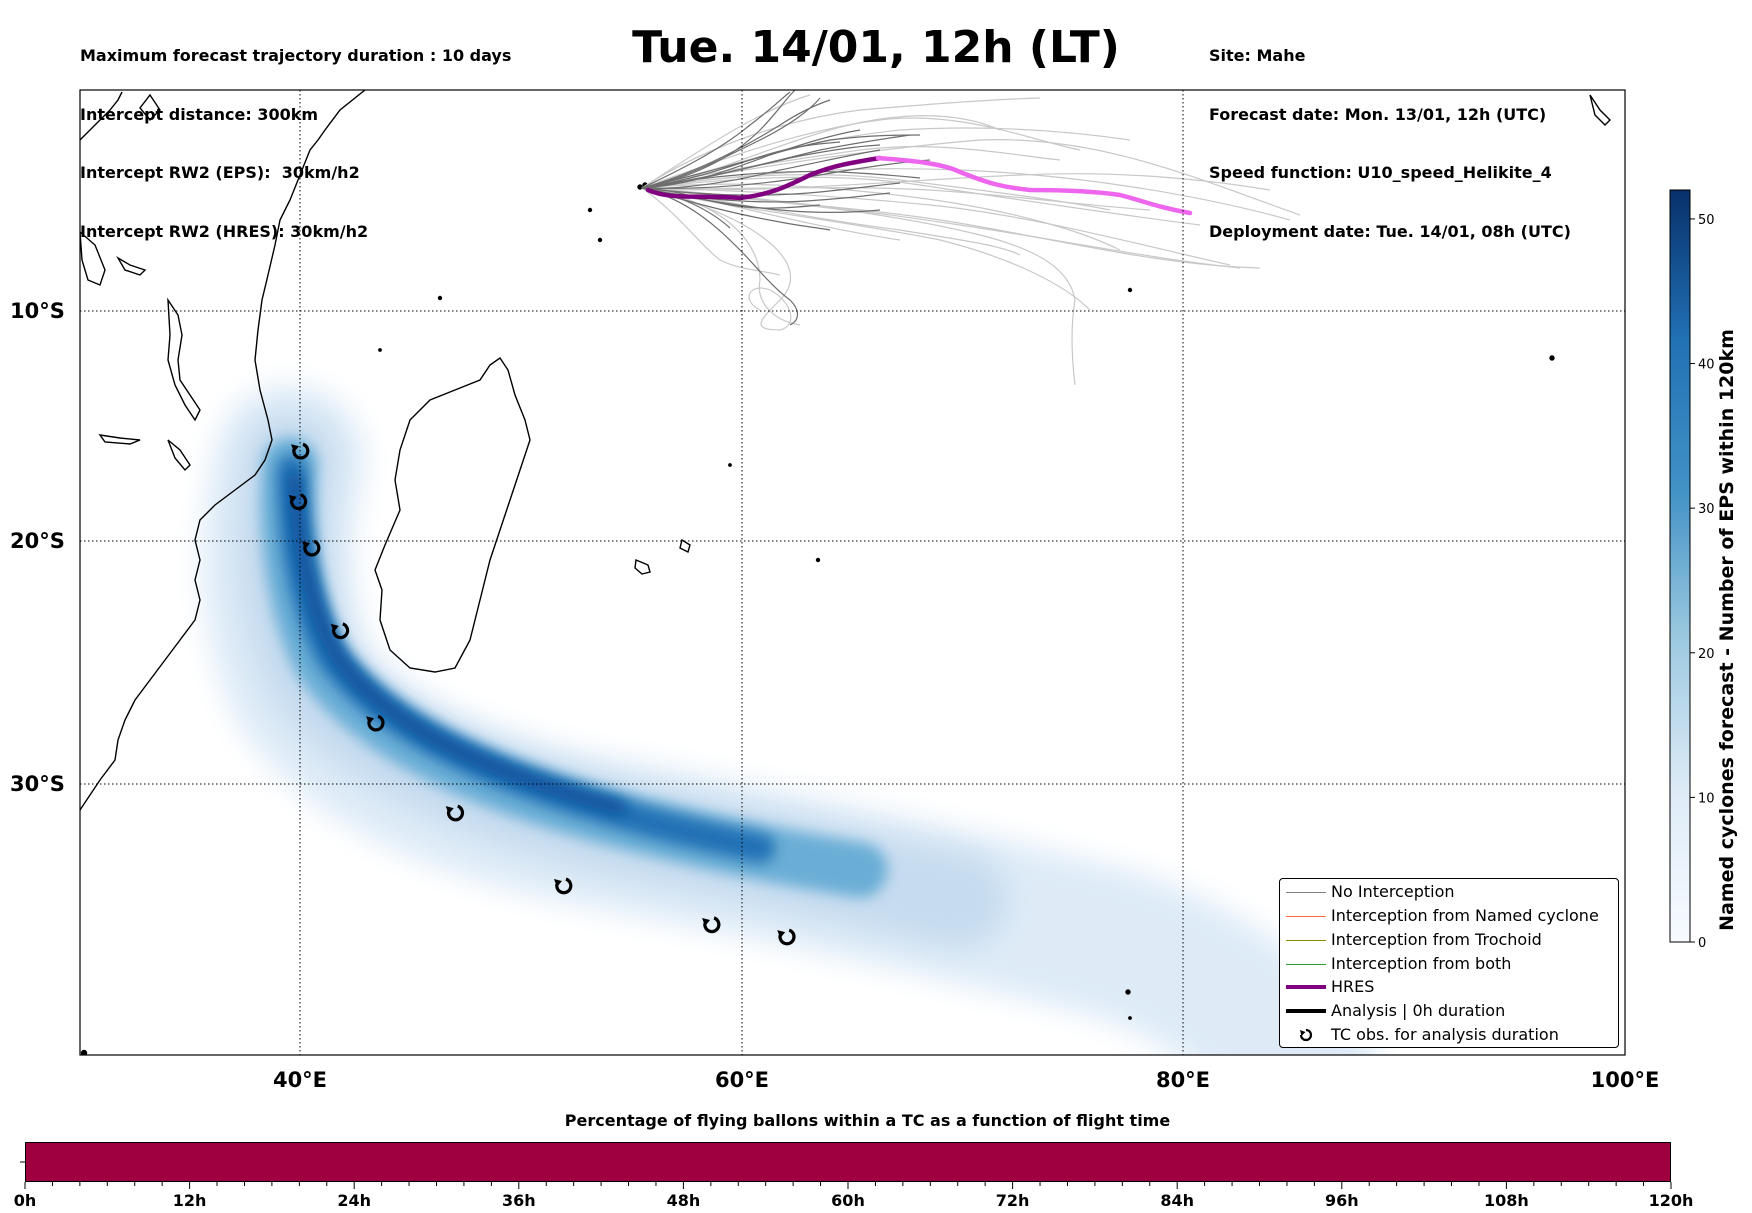  Describe the element at coordinates (37, 311) in the screenshot. I see `lat-label-10s: 10°S` at that location.